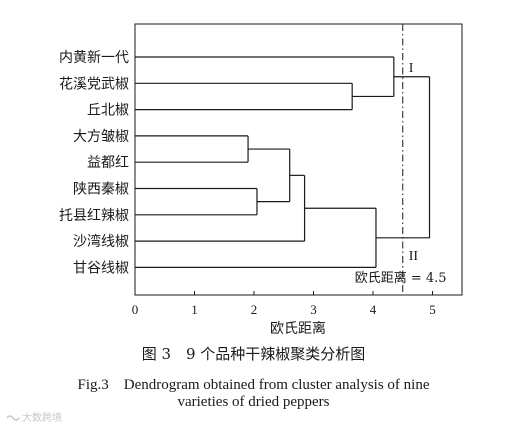  What do you see at coordinates (298, 328) in the screenshot?
I see `x-axis-label: 欧氏距离` at bounding box center [298, 328].